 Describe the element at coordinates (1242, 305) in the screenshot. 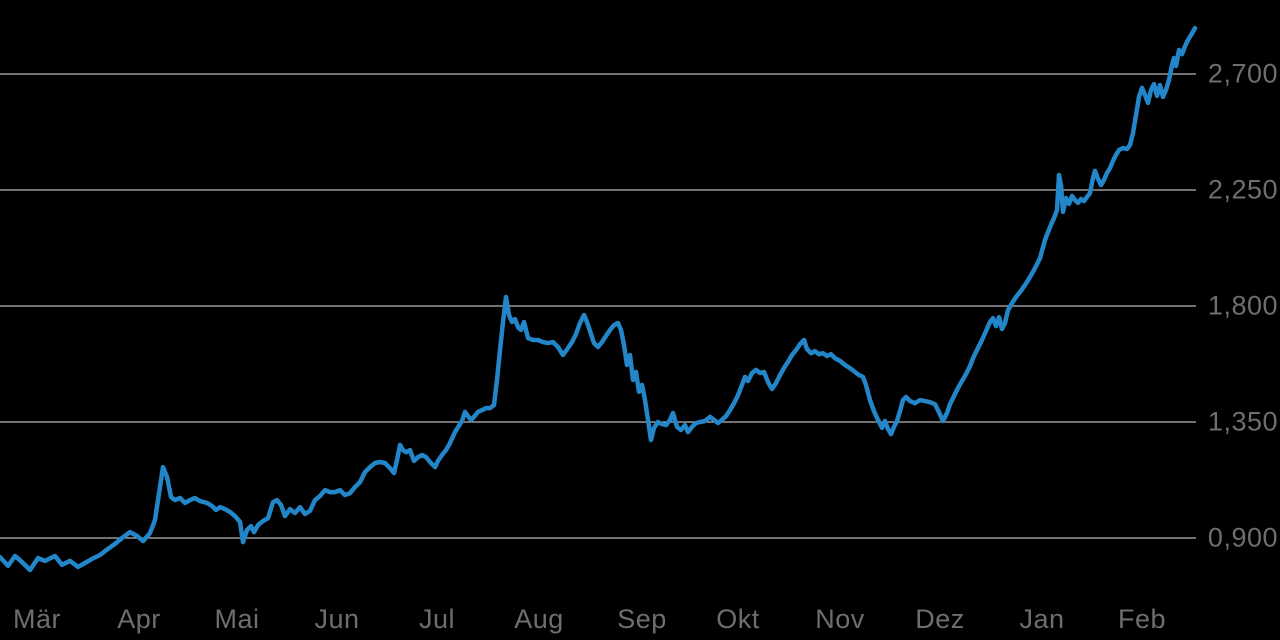

I see `y-axis-tick-label: 1,800` at that location.